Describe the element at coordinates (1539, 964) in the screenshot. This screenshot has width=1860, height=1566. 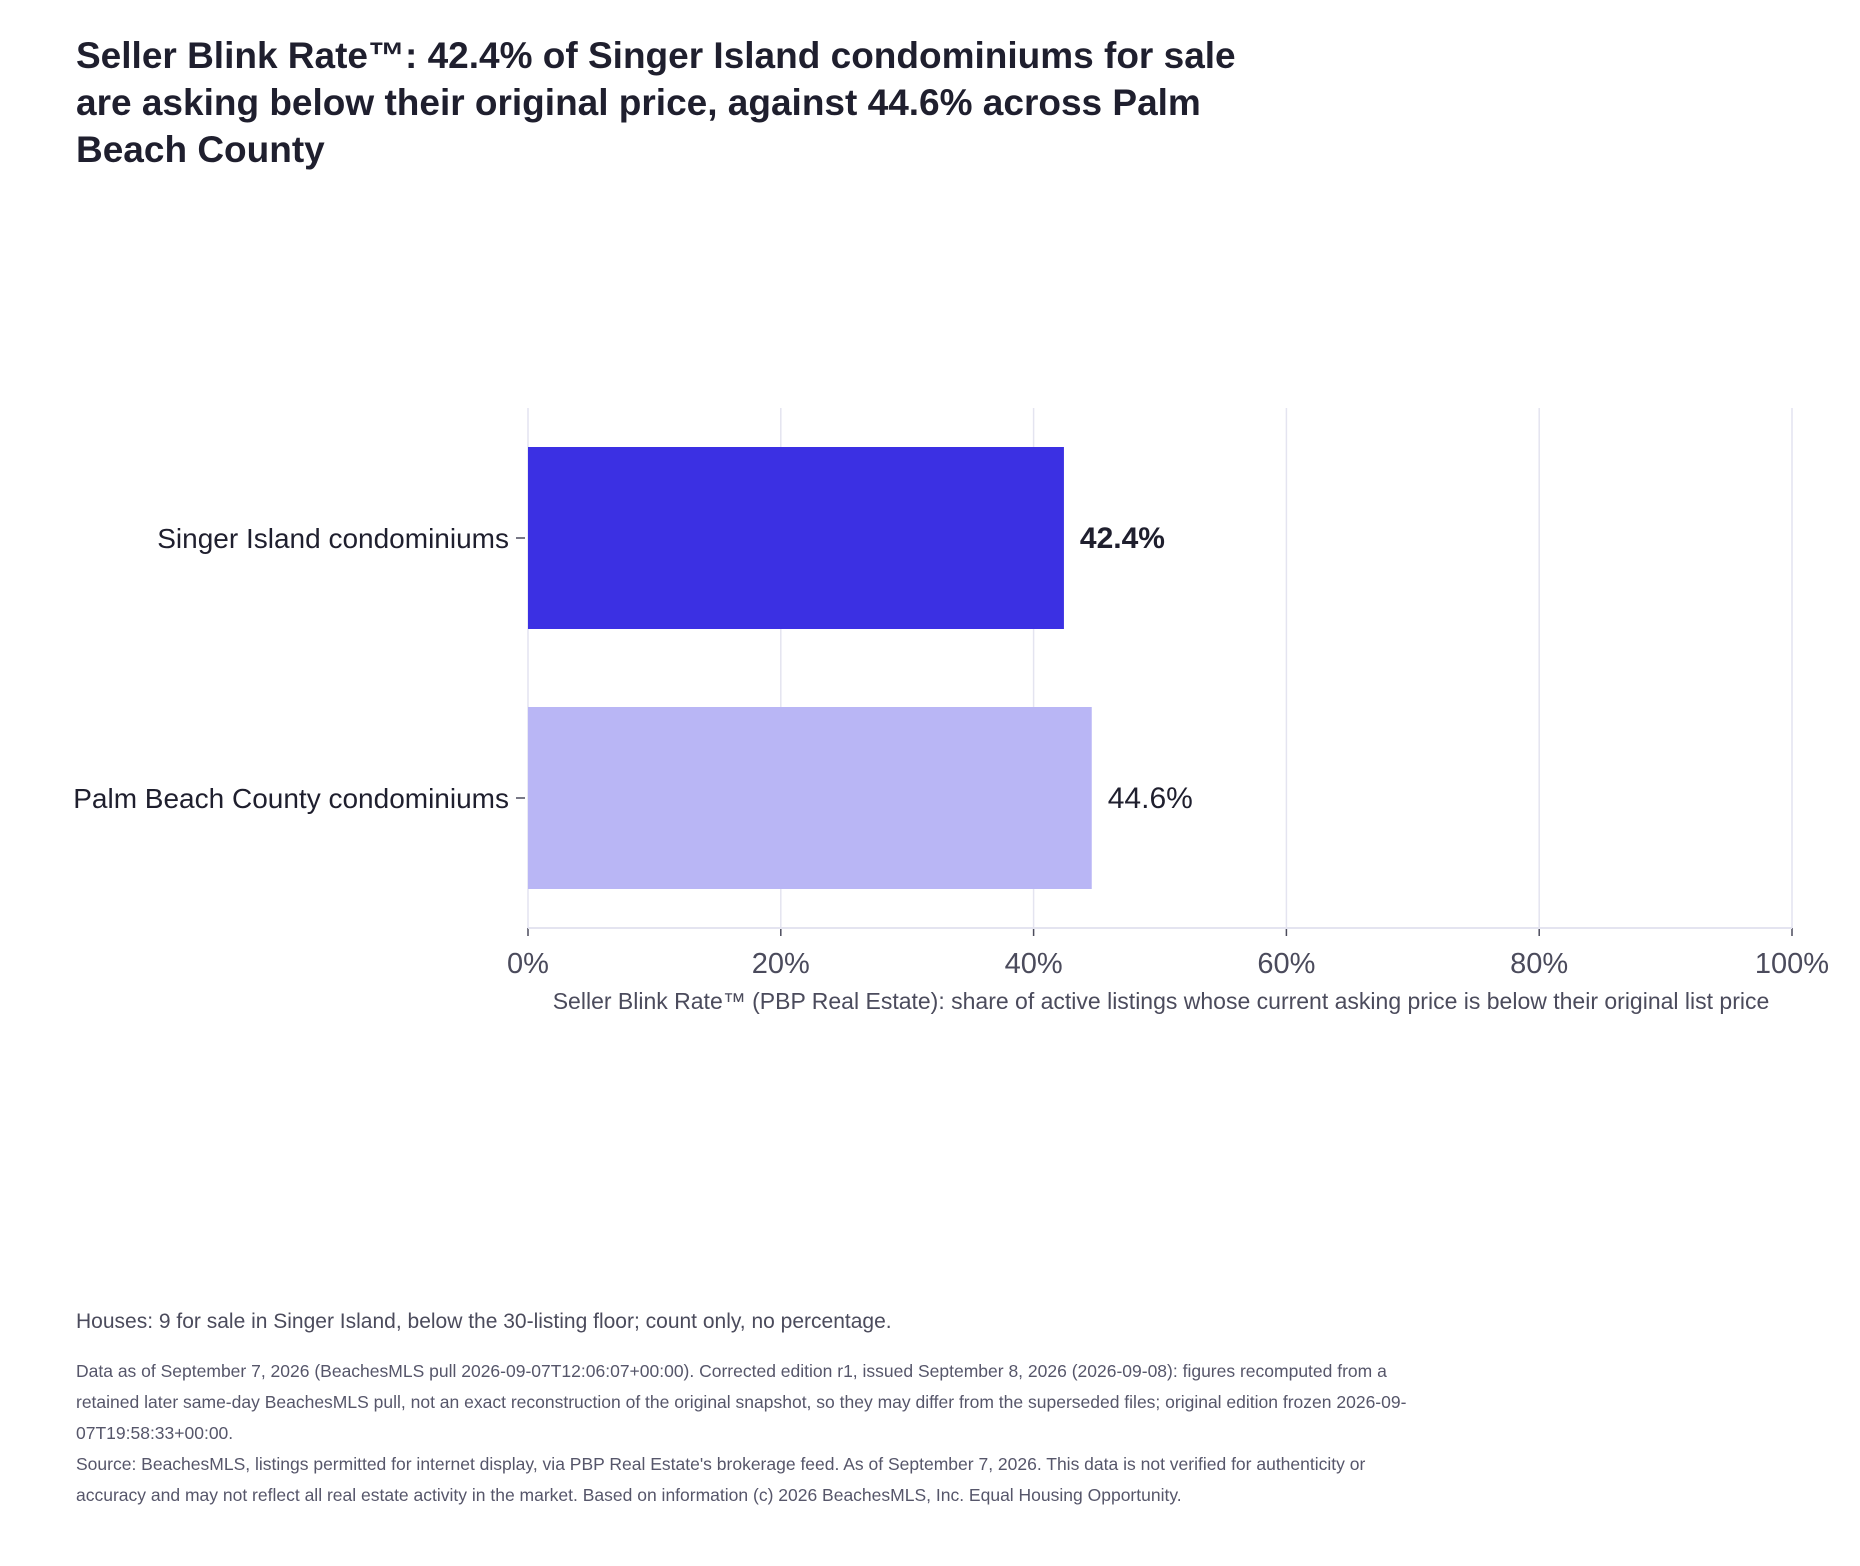
I see `x-tick-label: 80%` at that location.